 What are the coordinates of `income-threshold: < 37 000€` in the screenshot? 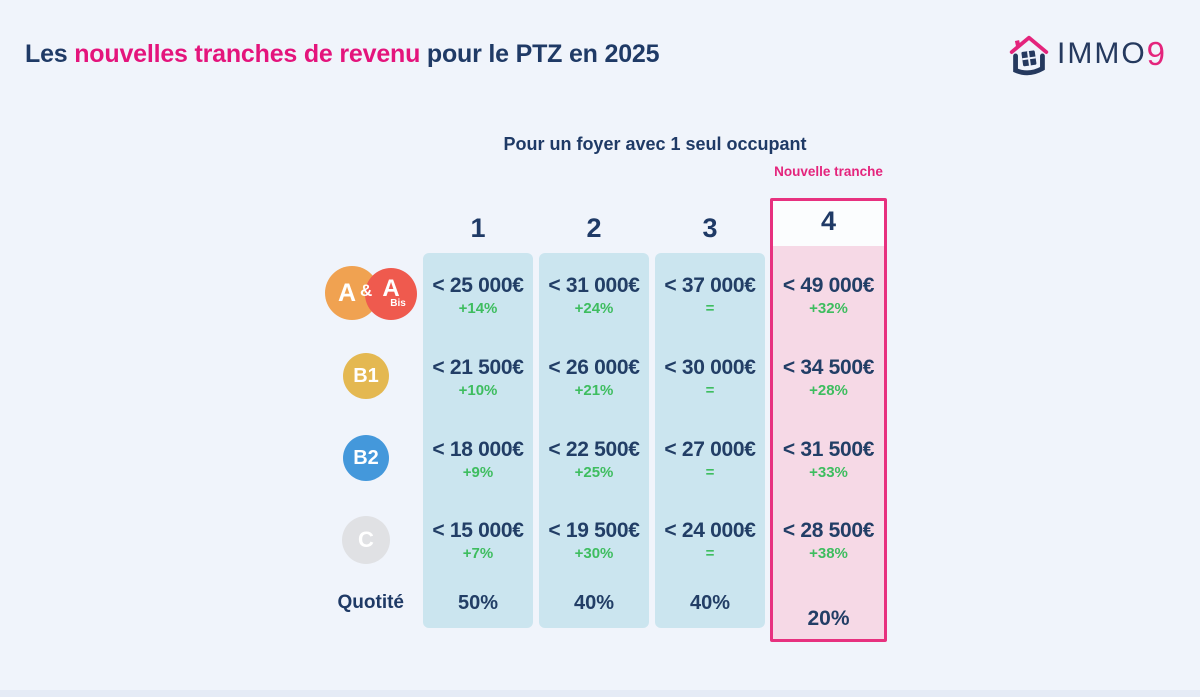 It's located at (710, 285).